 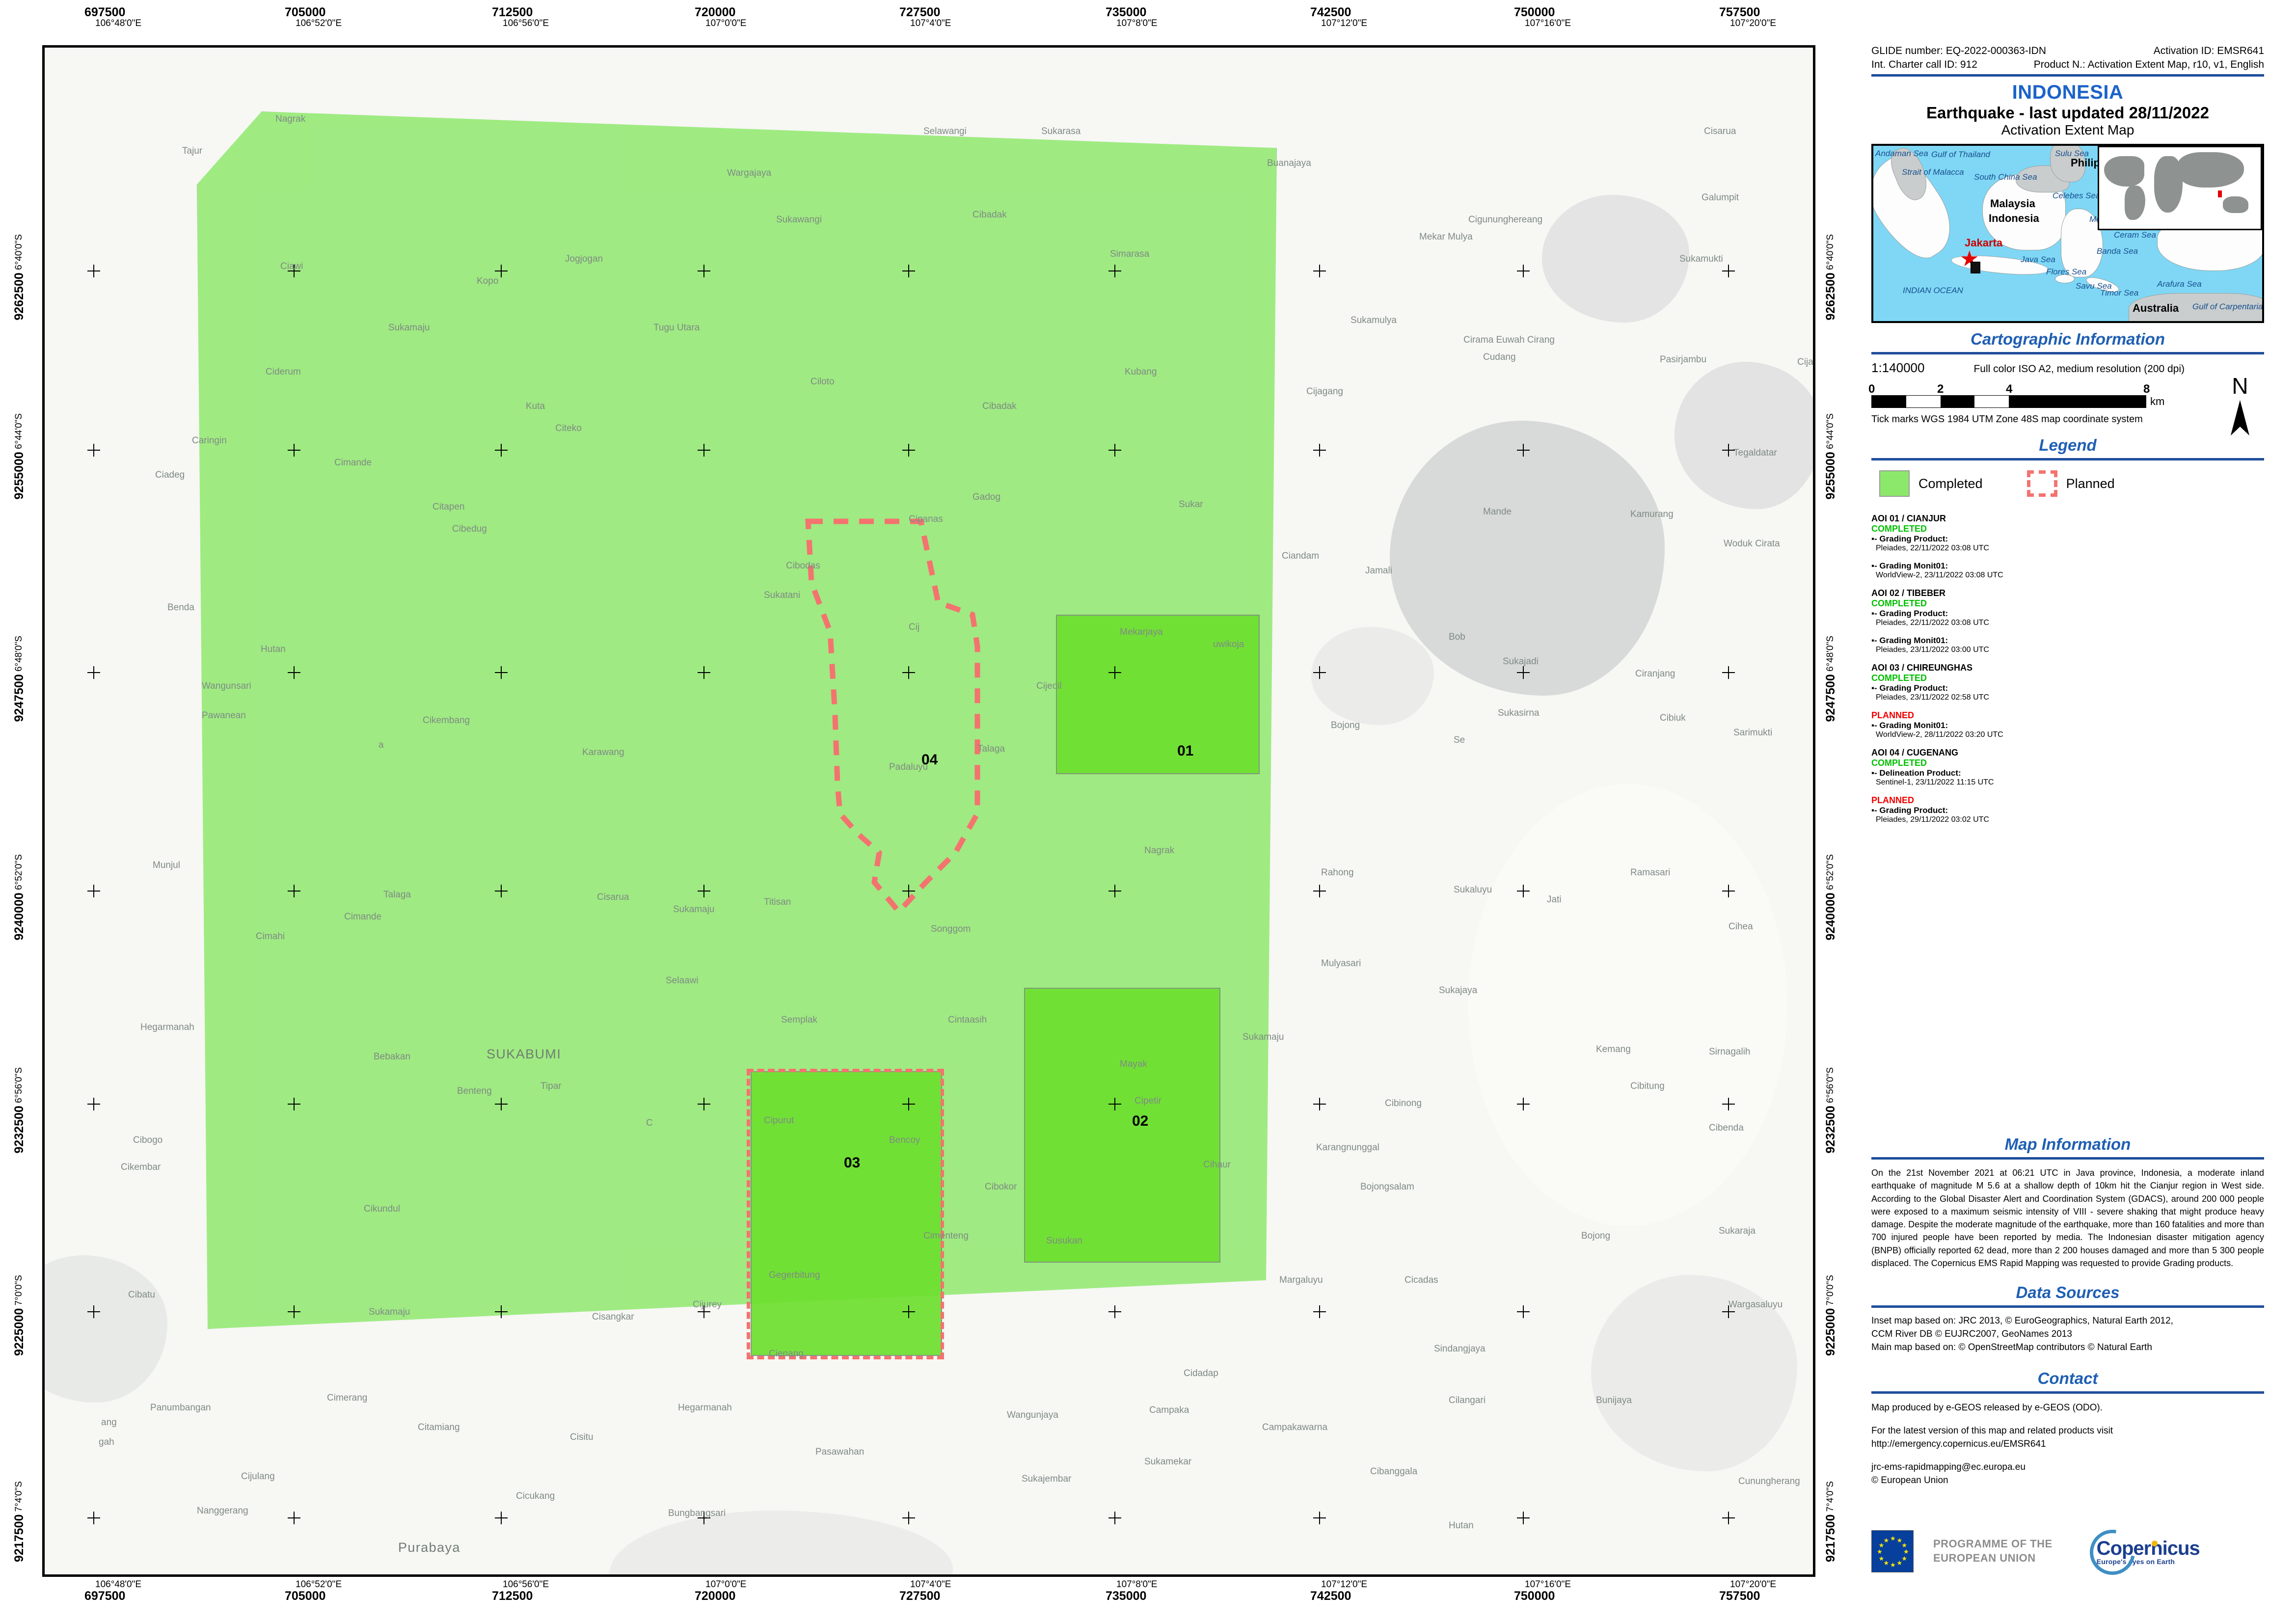 What do you see at coordinates (1159, 850) in the screenshot?
I see `map-place-label: Nagrak` at bounding box center [1159, 850].